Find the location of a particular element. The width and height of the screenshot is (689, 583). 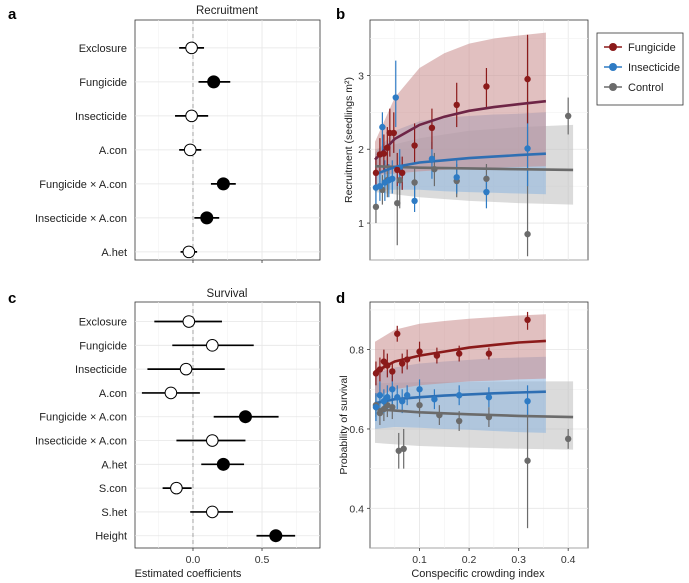

panel-a-term-label-insecticide: Insecticide is located at coordinates (101, 117).